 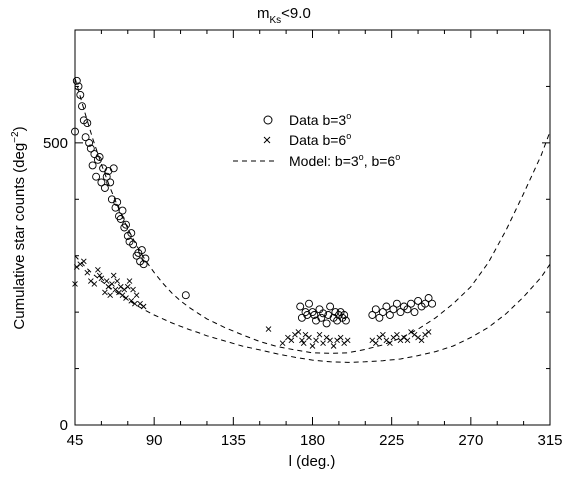 I want to click on legend-text-model-sup1: o, so click(x=361, y=157).